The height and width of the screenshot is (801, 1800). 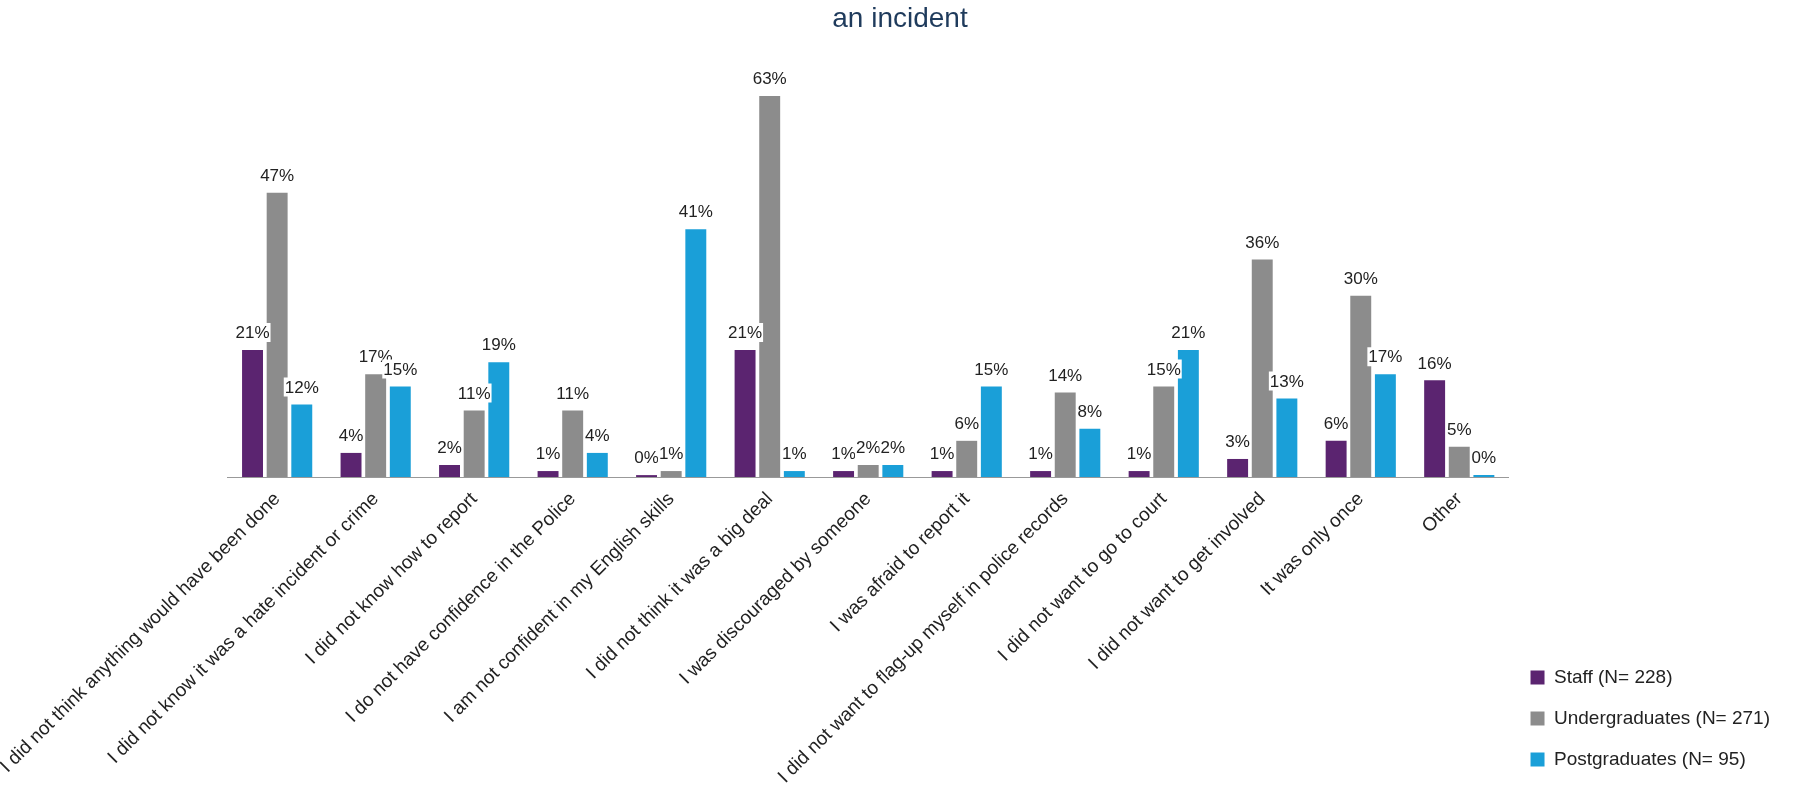 I want to click on legend-label: Staff (N= 228), so click(x=1613, y=676).